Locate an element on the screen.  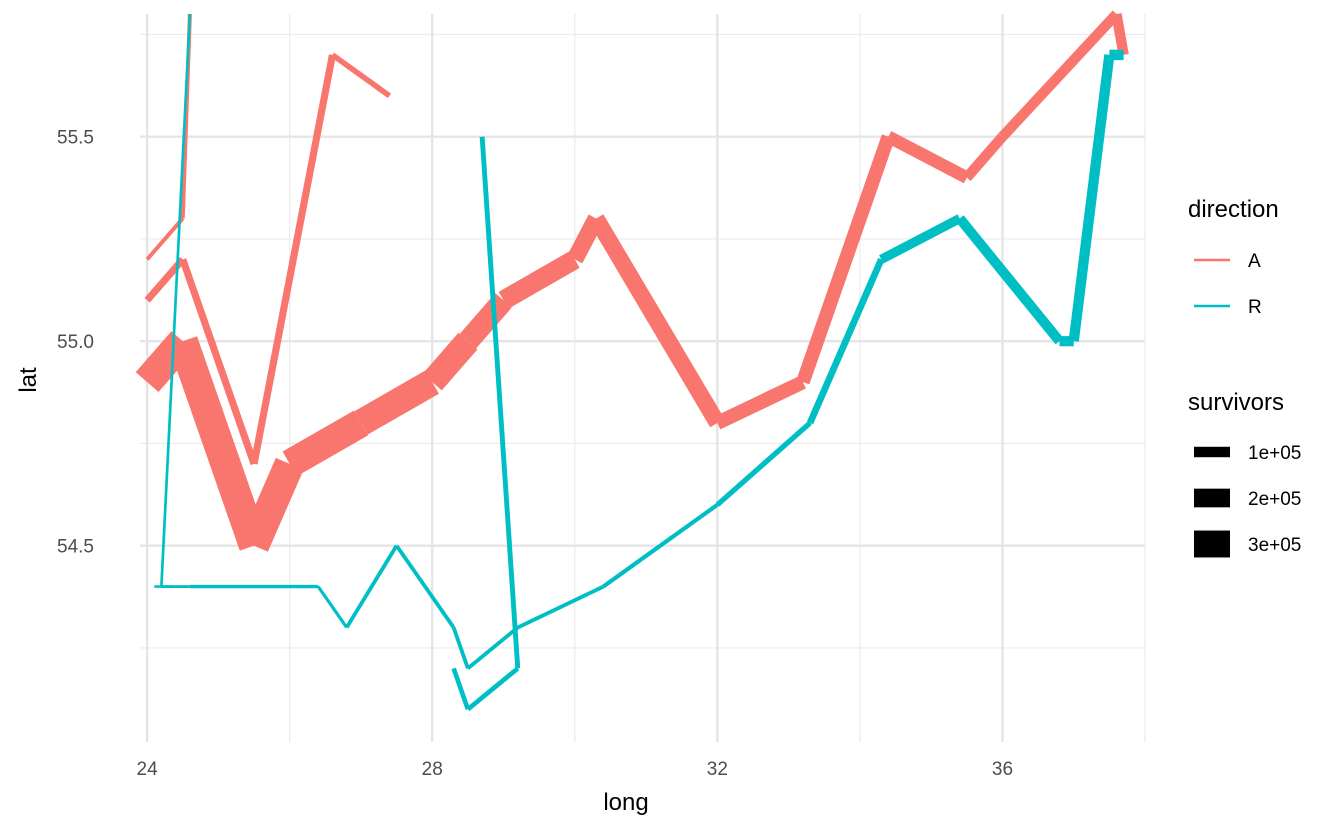
legend-survivors-entries: 1e+05 2e+05 3e+05 is located at coordinates (1247, 500).